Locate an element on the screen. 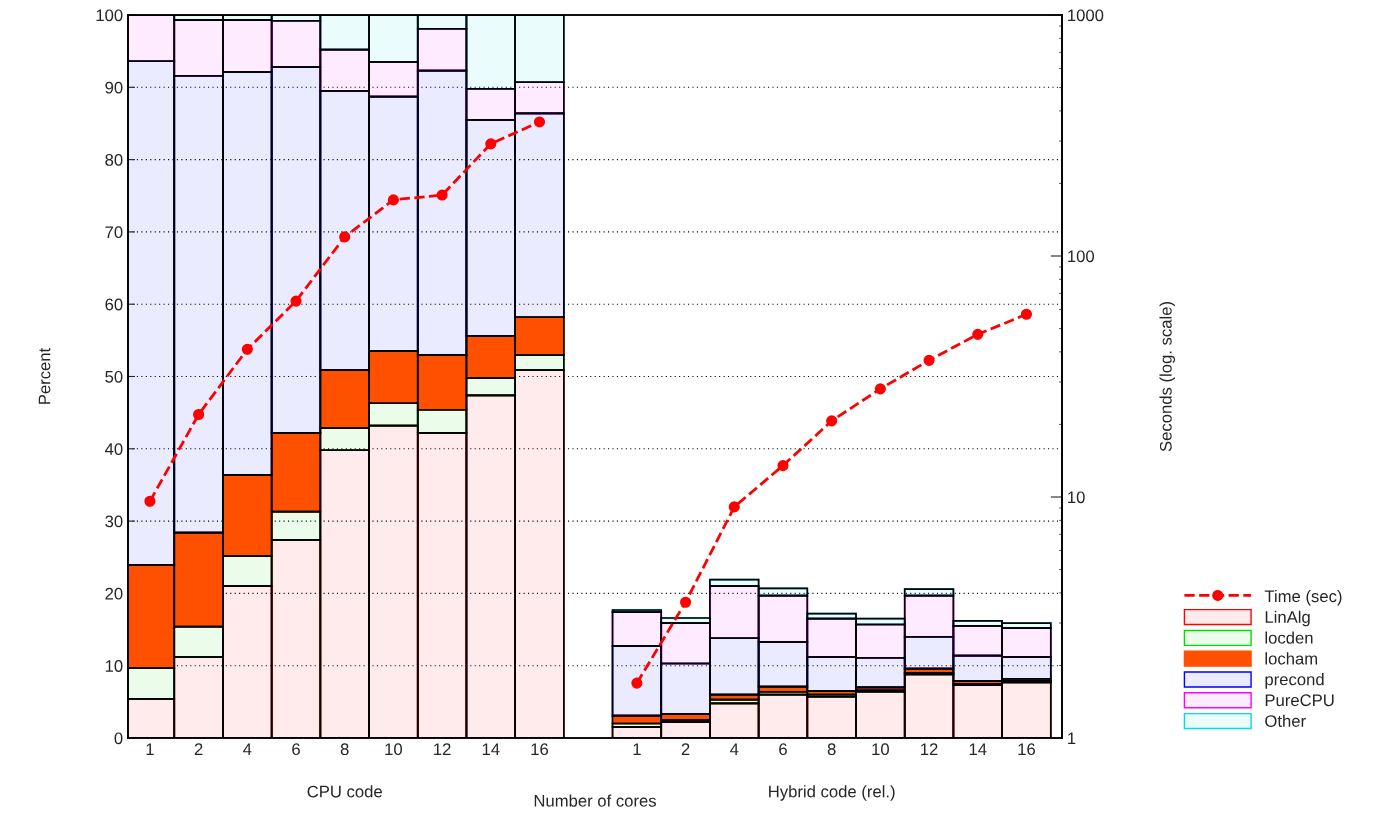  legend-label: PureCPU is located at coordinates (1299, 700).